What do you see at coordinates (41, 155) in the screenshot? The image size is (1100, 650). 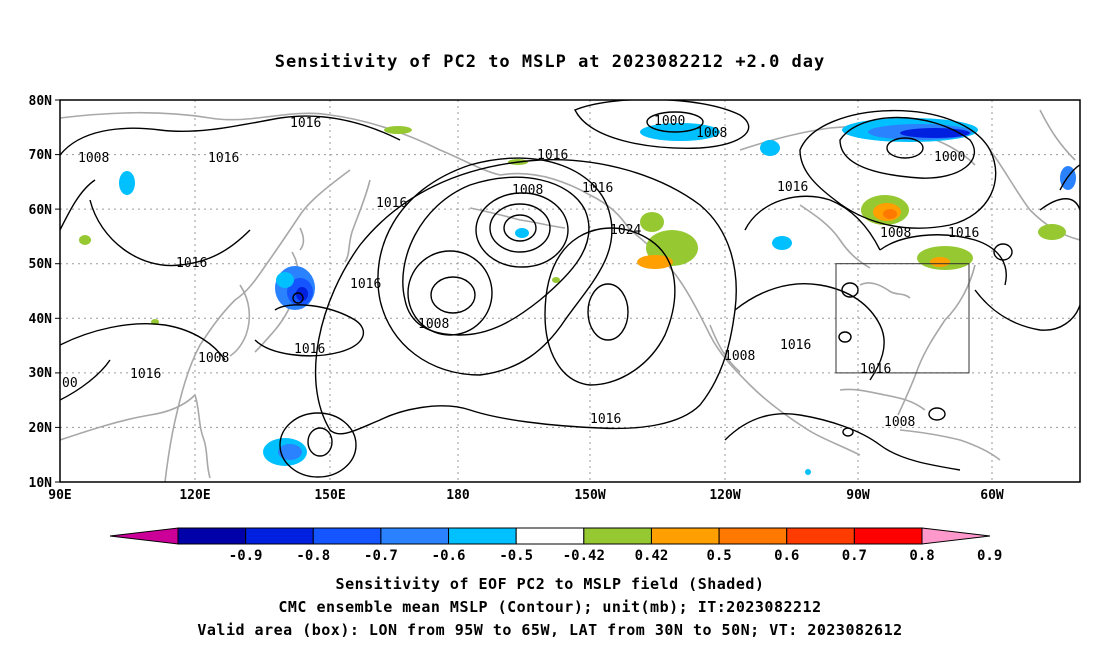 I see `lat-label: 70N` at bounding box center [41, 155].